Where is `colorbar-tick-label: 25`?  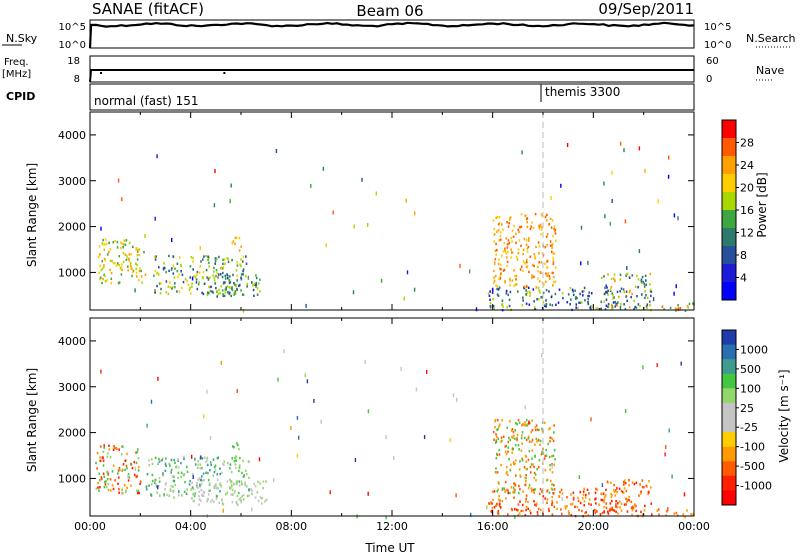 colorbar-tick-label: 25 is located at coordinates (747, 408).